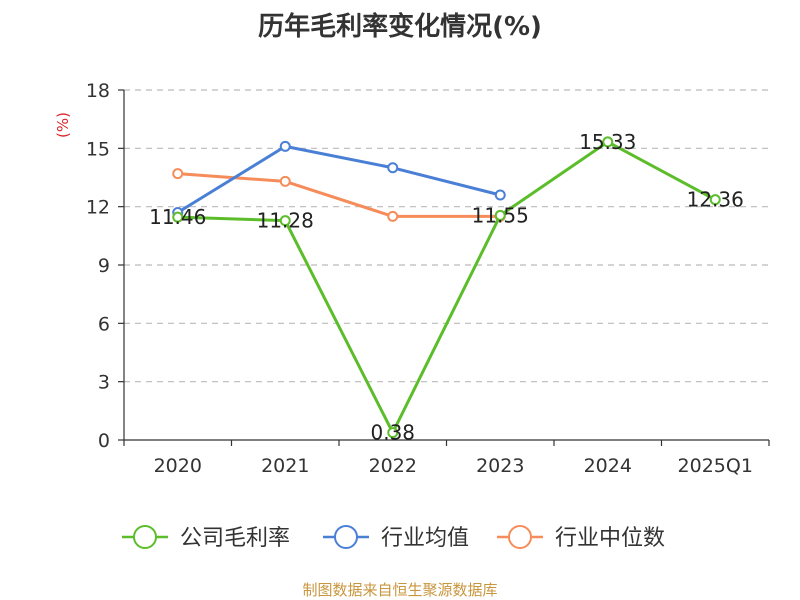 The height and width of the screenshot is (600, 800). I want to click on source-note: 制图数据来自恒生聚源数据库, so click(400, 590).